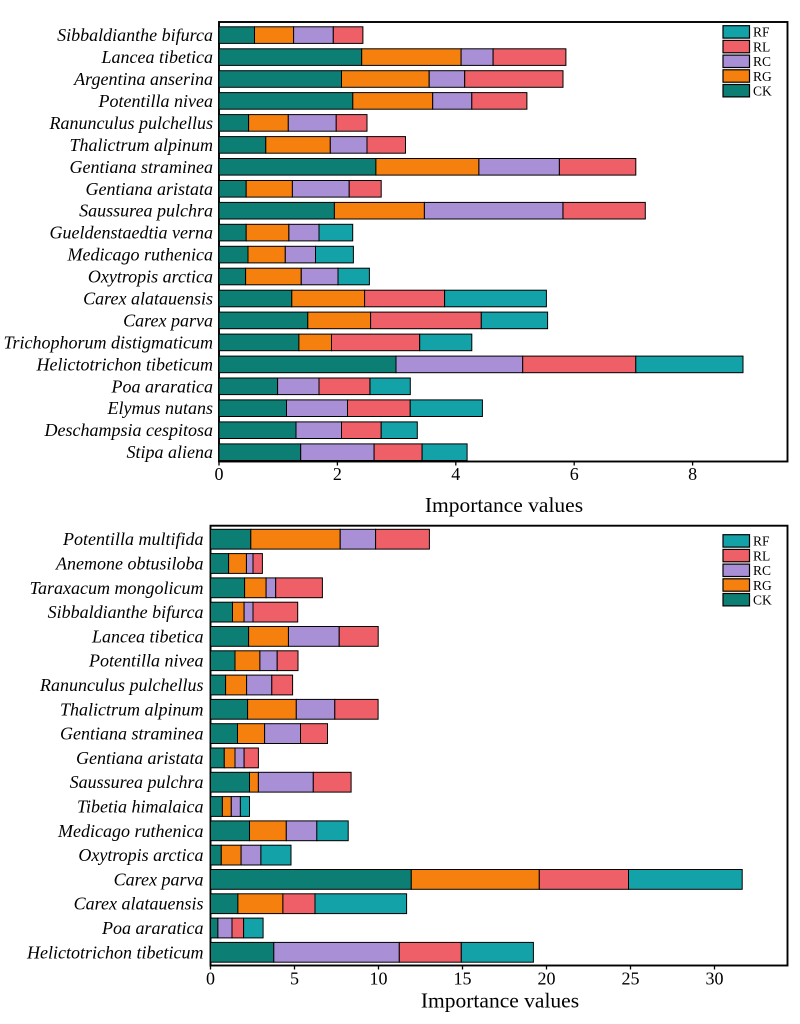  Describe the element at coordinates (715, 979) in the screenshot. I see `svg-text: 30` at that location.